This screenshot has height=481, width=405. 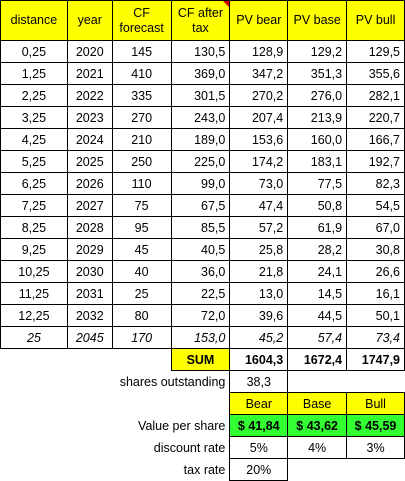 I want to click on sum-base: 1672,4, so click(x=317, y=359).